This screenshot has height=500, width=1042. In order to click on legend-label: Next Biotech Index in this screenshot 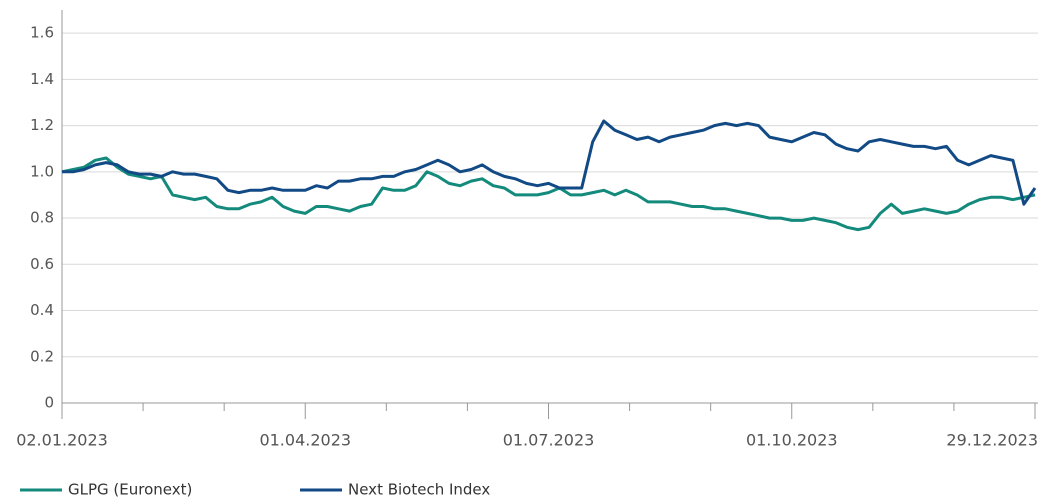, I will do `click(419, 490)`.